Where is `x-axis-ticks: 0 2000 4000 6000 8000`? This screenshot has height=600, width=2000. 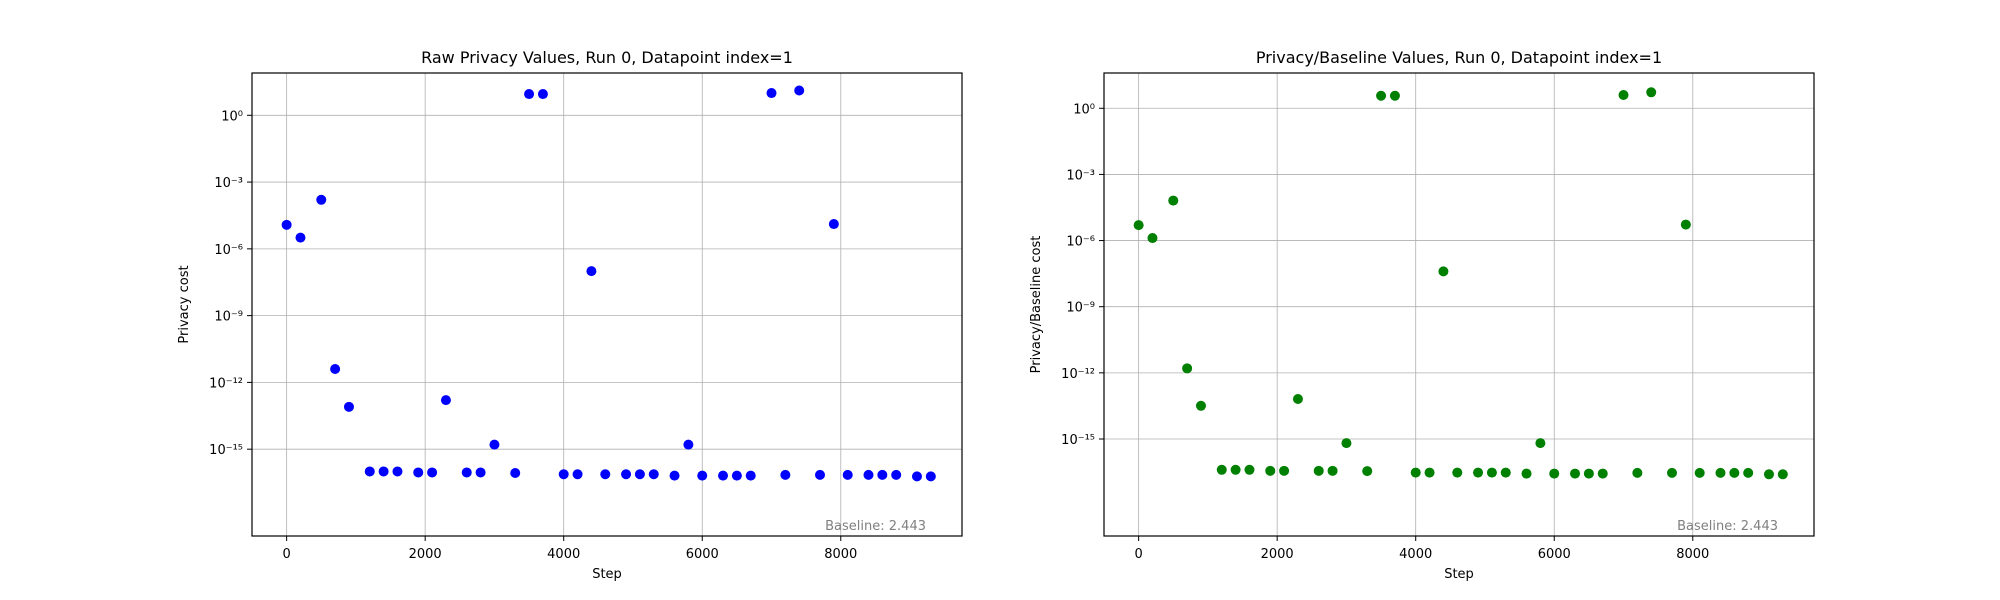
x-axis-ticks: 0 2000 4000 6000 8000 is located at coordinates (1421, 549).